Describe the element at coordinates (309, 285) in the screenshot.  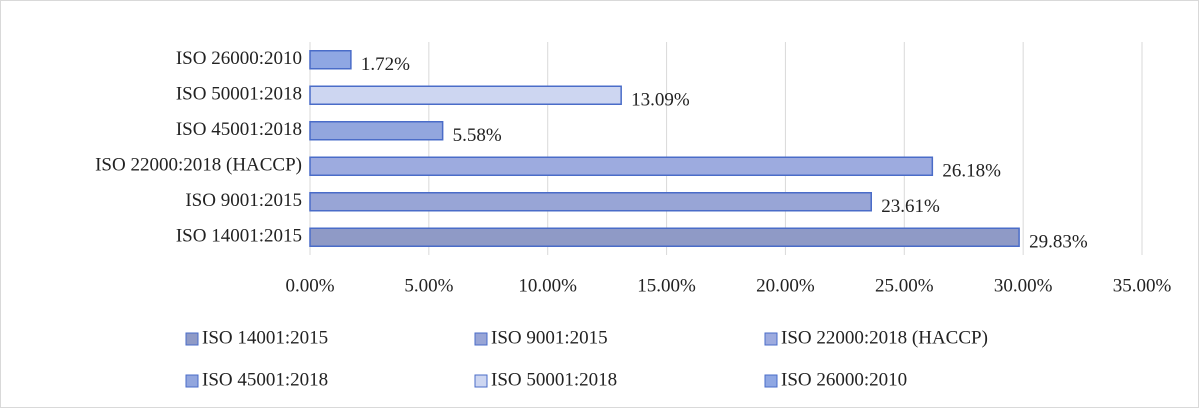
I see `x-tick-label: 0.00%` at that location.